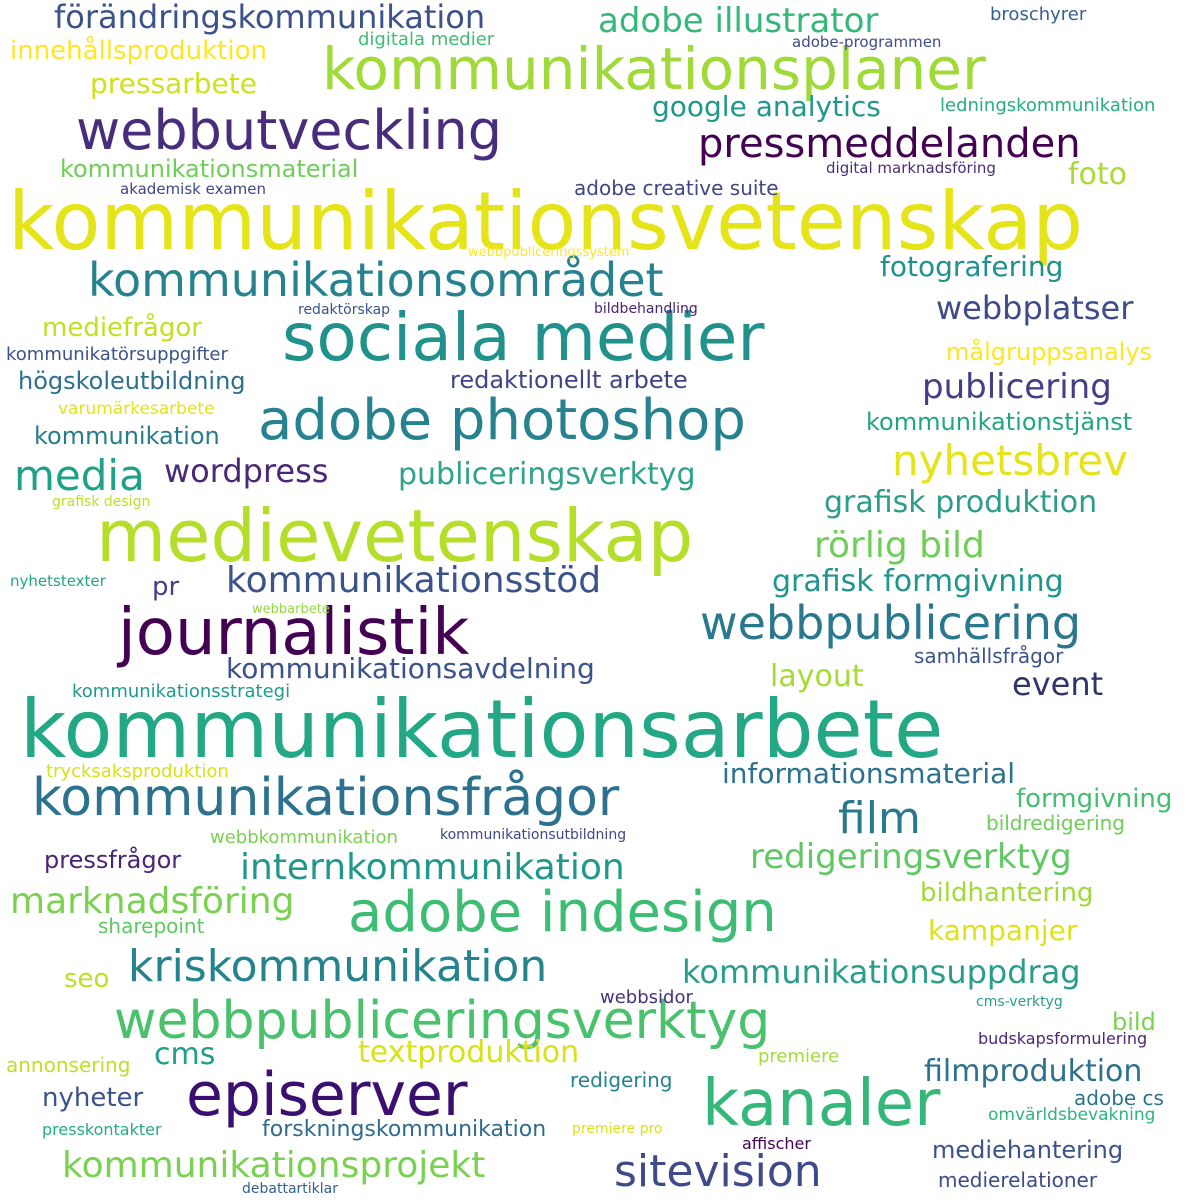 The width and height of the screenshot is (1200, 1200). Describe the element at coordinates (93, 1098) in the screenshot. I see `word-nyheter: nyheter` at that location.